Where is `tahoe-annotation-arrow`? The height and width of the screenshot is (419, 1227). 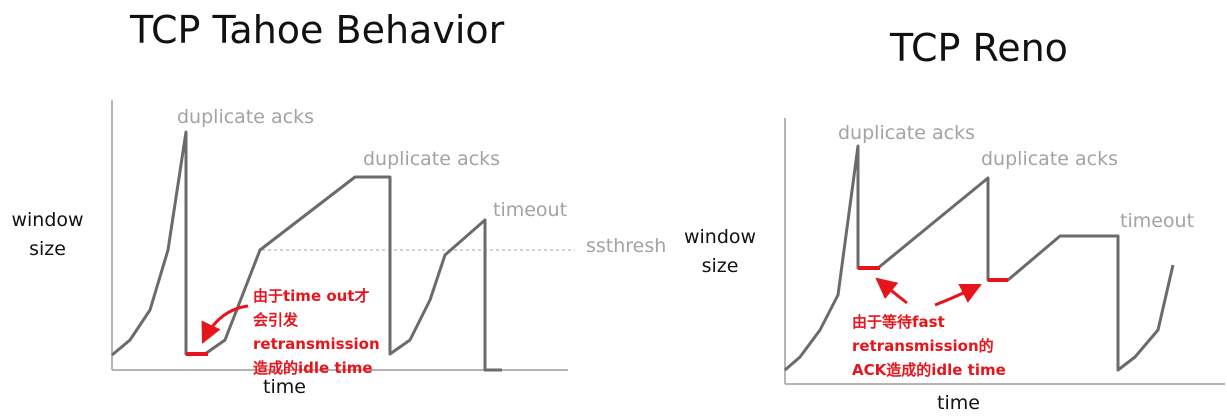 tahoe-annotation-arrow is located at coordinates (225, 324).